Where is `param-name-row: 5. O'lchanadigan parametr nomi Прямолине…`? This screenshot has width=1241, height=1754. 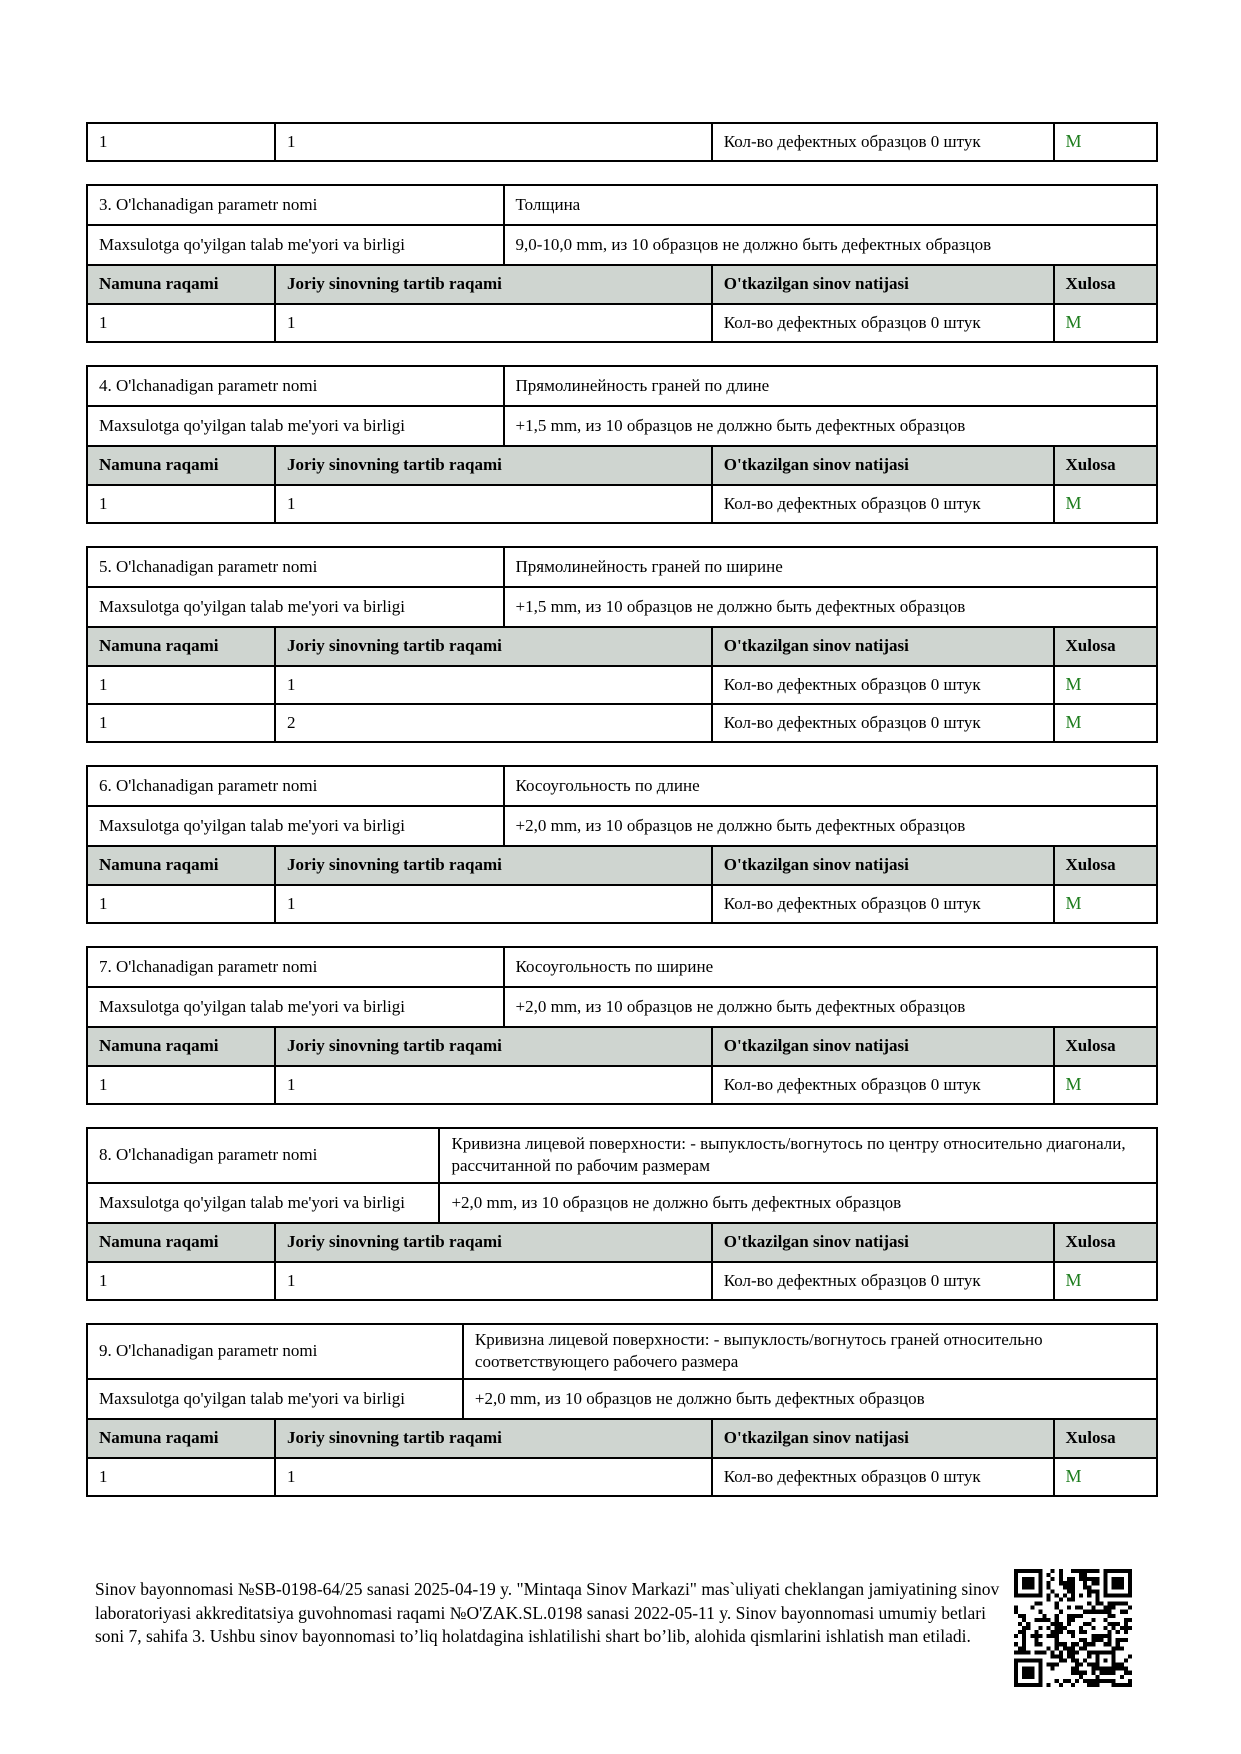
param-name-row: 5. O'lchanadigan parametr nomi Прямолине… is located at coordinates (622, 567).